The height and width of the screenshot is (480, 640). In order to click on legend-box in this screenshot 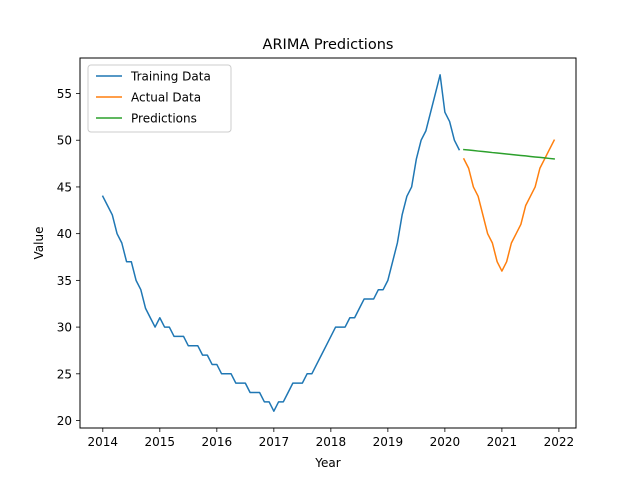, I will do `click(159, 98)`.